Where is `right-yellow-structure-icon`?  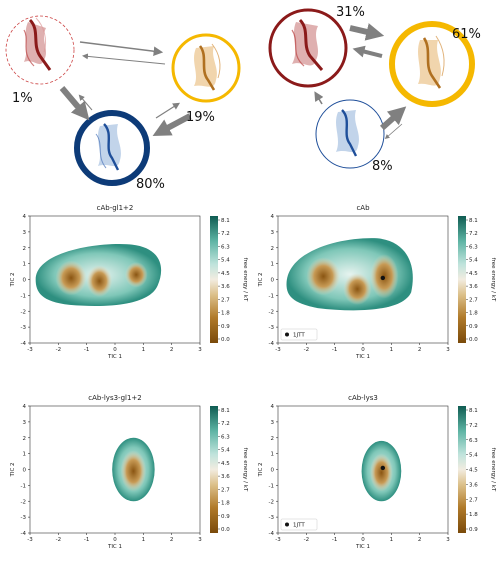
right-yellow-structure-icon is located at coordinates (431, 62).